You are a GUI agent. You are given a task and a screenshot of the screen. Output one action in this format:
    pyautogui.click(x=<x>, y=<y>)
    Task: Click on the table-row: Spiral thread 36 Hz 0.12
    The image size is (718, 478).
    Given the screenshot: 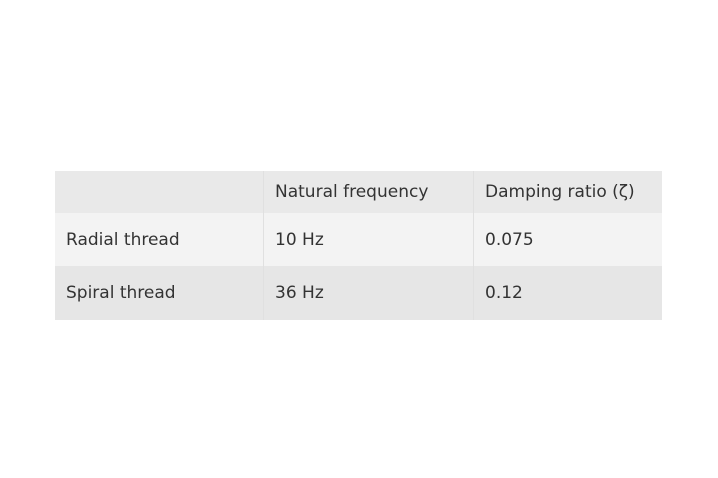 What is the action you would take?
    pyautogui.click(x=358, y=293)
    